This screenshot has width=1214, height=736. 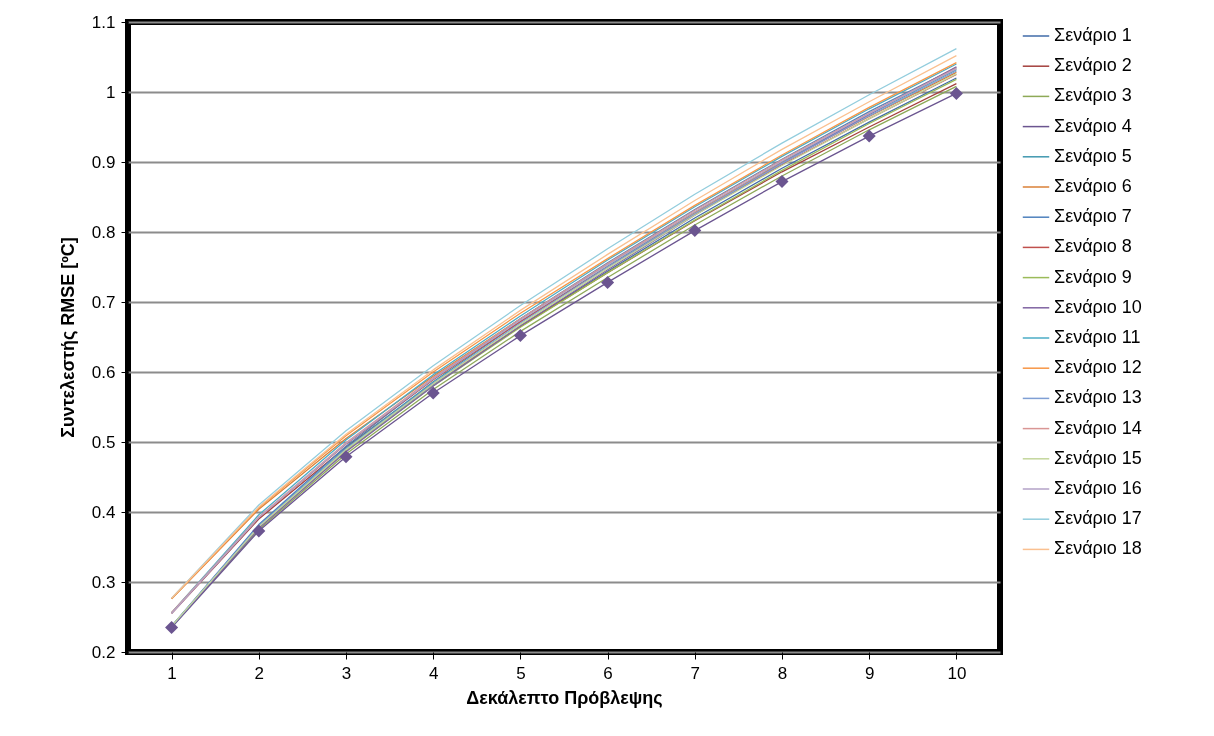 What do you see at coordinates (957, 673) in the screenshot?
I see `x-tick-label: 10` at bounding box center [957, 673].